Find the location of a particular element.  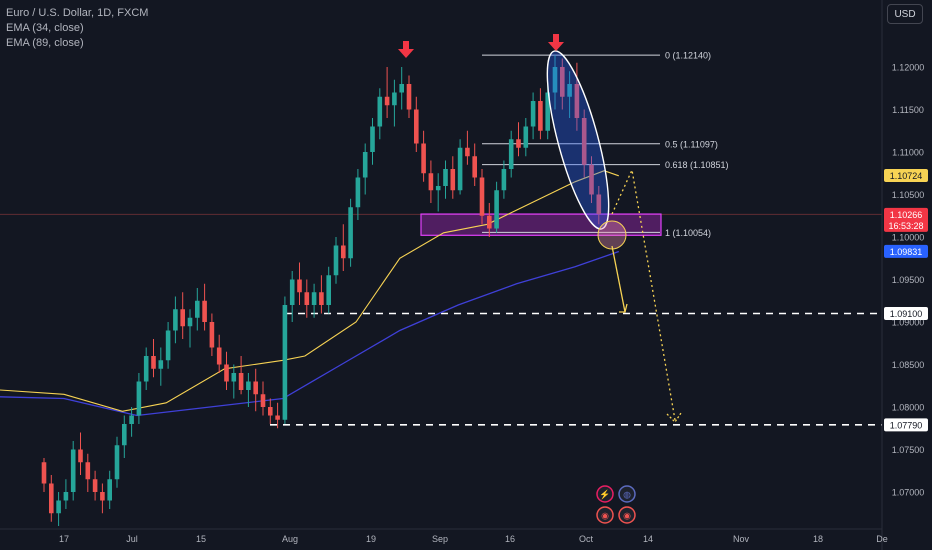

breakout-circle is located at coordinates (612, 235).